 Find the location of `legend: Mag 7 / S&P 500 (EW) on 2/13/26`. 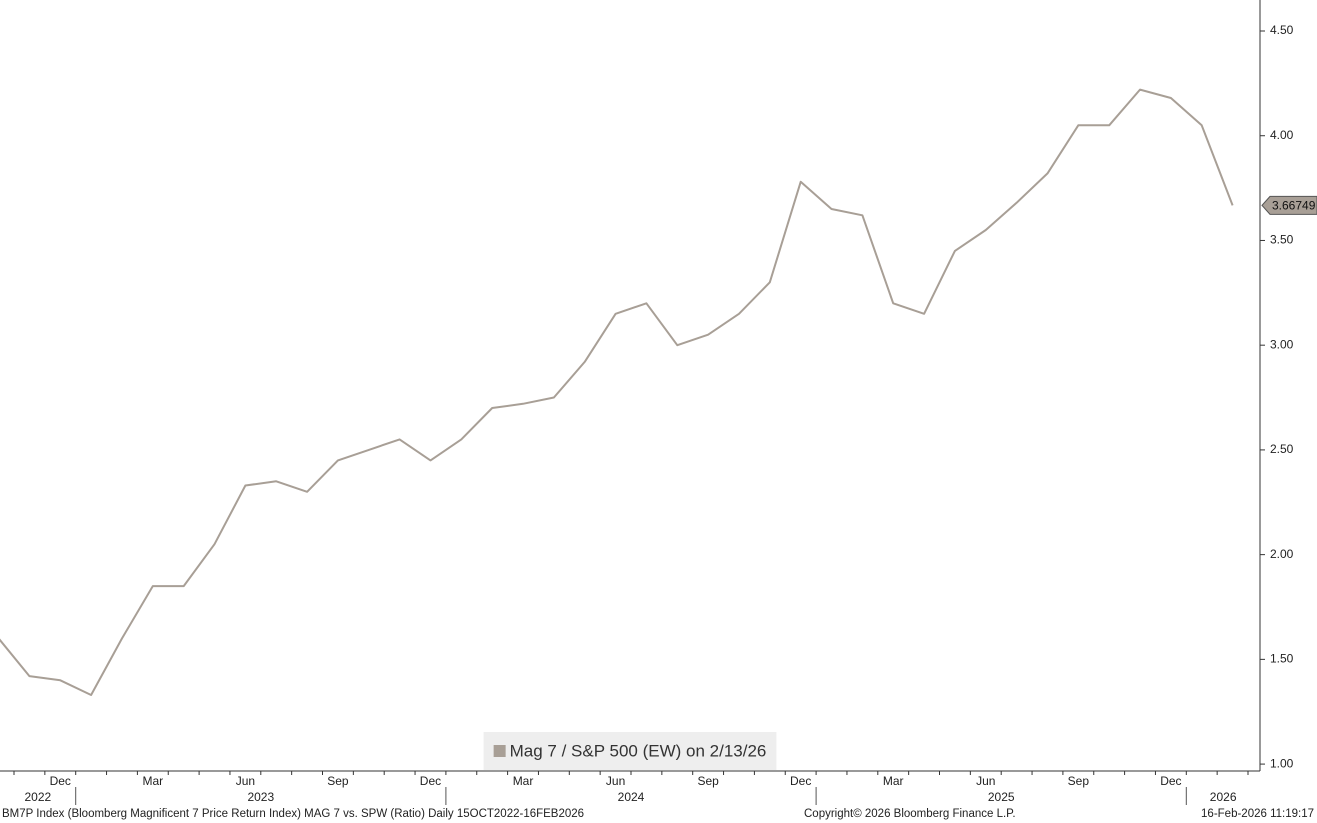

legend: Mag 7 / S&P 500 (EW) on 2/13/26 is located at coordinates (630, 751).